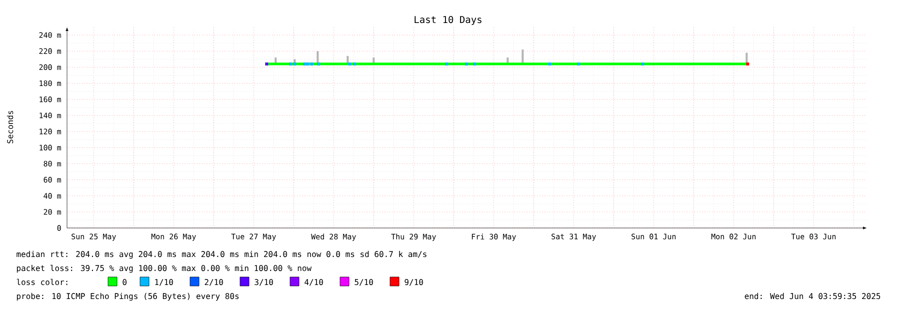  Describe the element at coordinates (127, 296) in the screenshot. I see `text: probe: 10 ICMP Echo Pings (56 Bytes) every 80s` at that location.